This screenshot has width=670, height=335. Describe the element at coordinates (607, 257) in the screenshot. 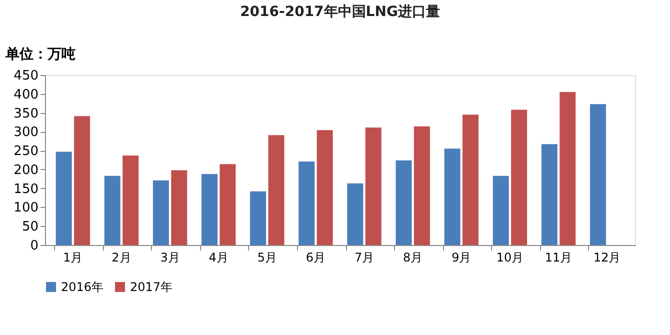

I see `x-tick-label: 12月` at that location.